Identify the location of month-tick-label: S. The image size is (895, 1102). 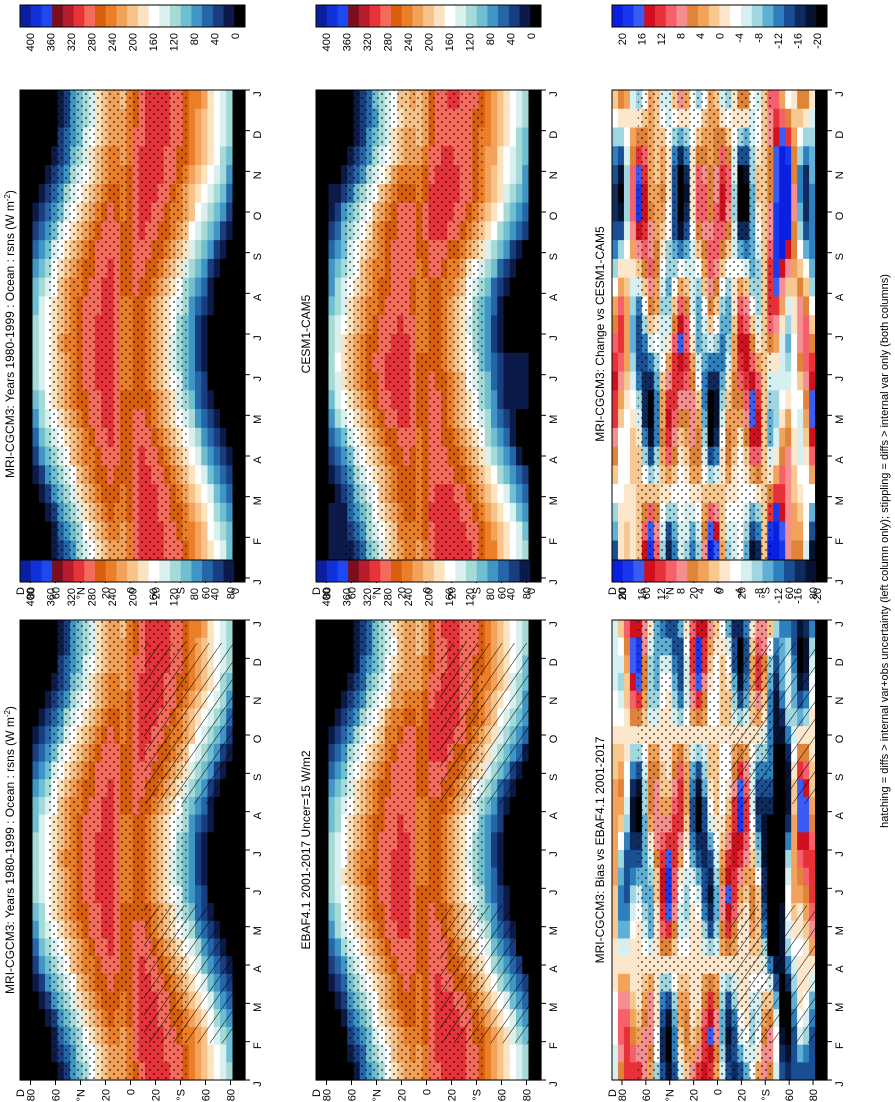
(554, 777).